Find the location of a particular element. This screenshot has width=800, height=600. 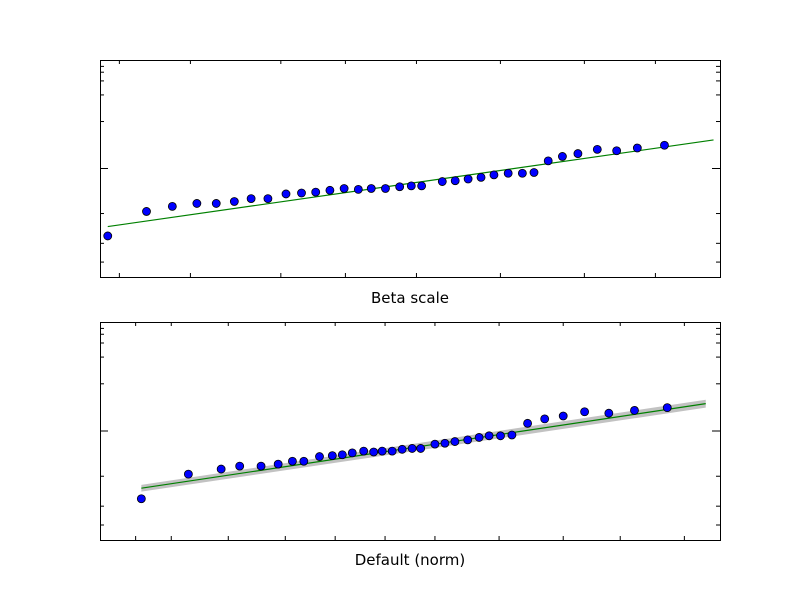

bottom-x-axis-label: Default (norm) is located at coordinates (410, 560).